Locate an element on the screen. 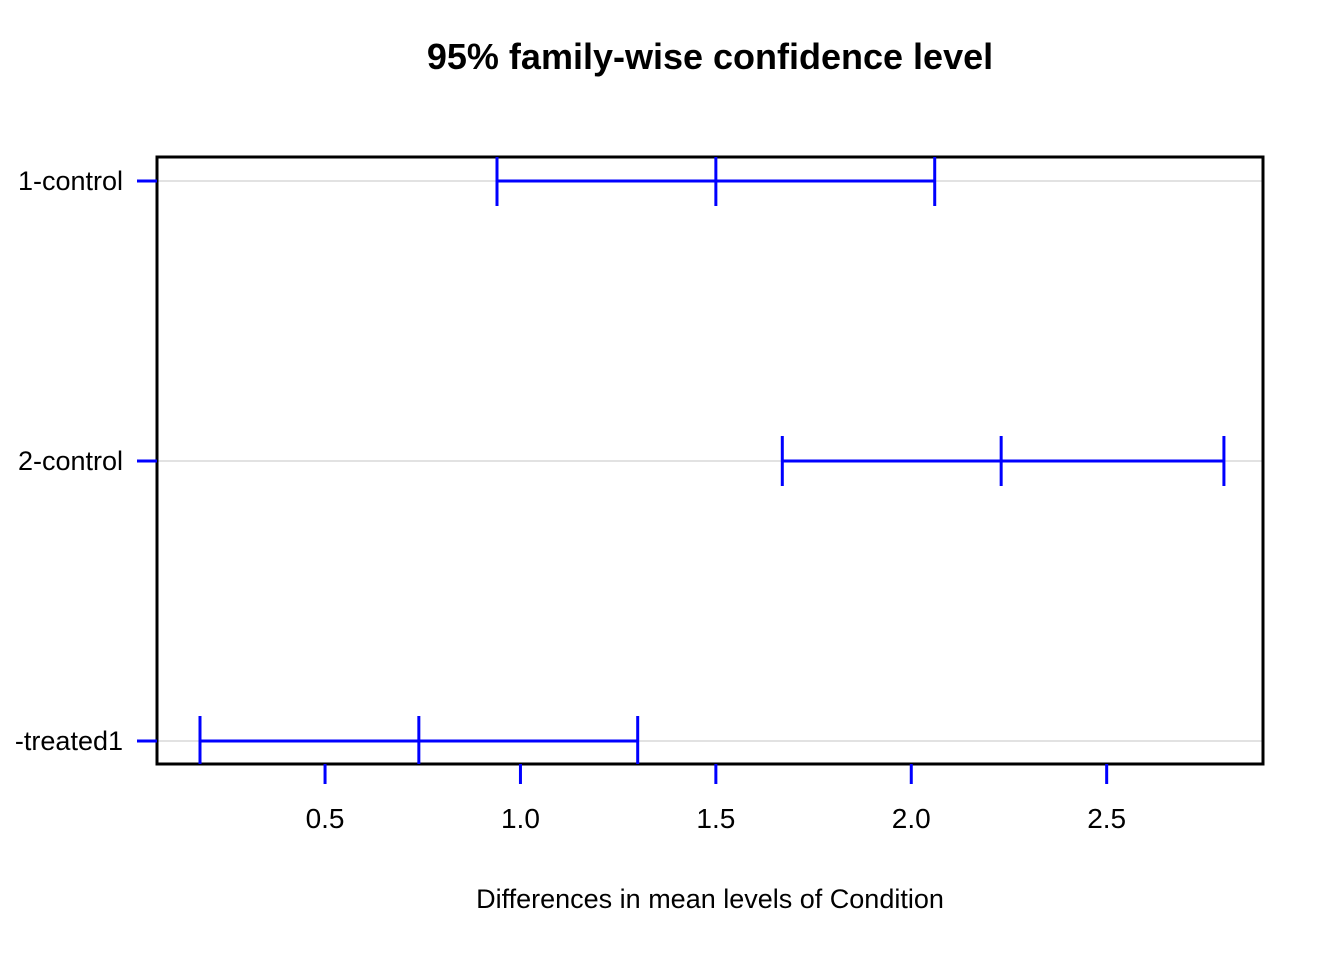 The image size is (1344, 960). y-tick-label: -treated1 is located at coordinates (69, 741).